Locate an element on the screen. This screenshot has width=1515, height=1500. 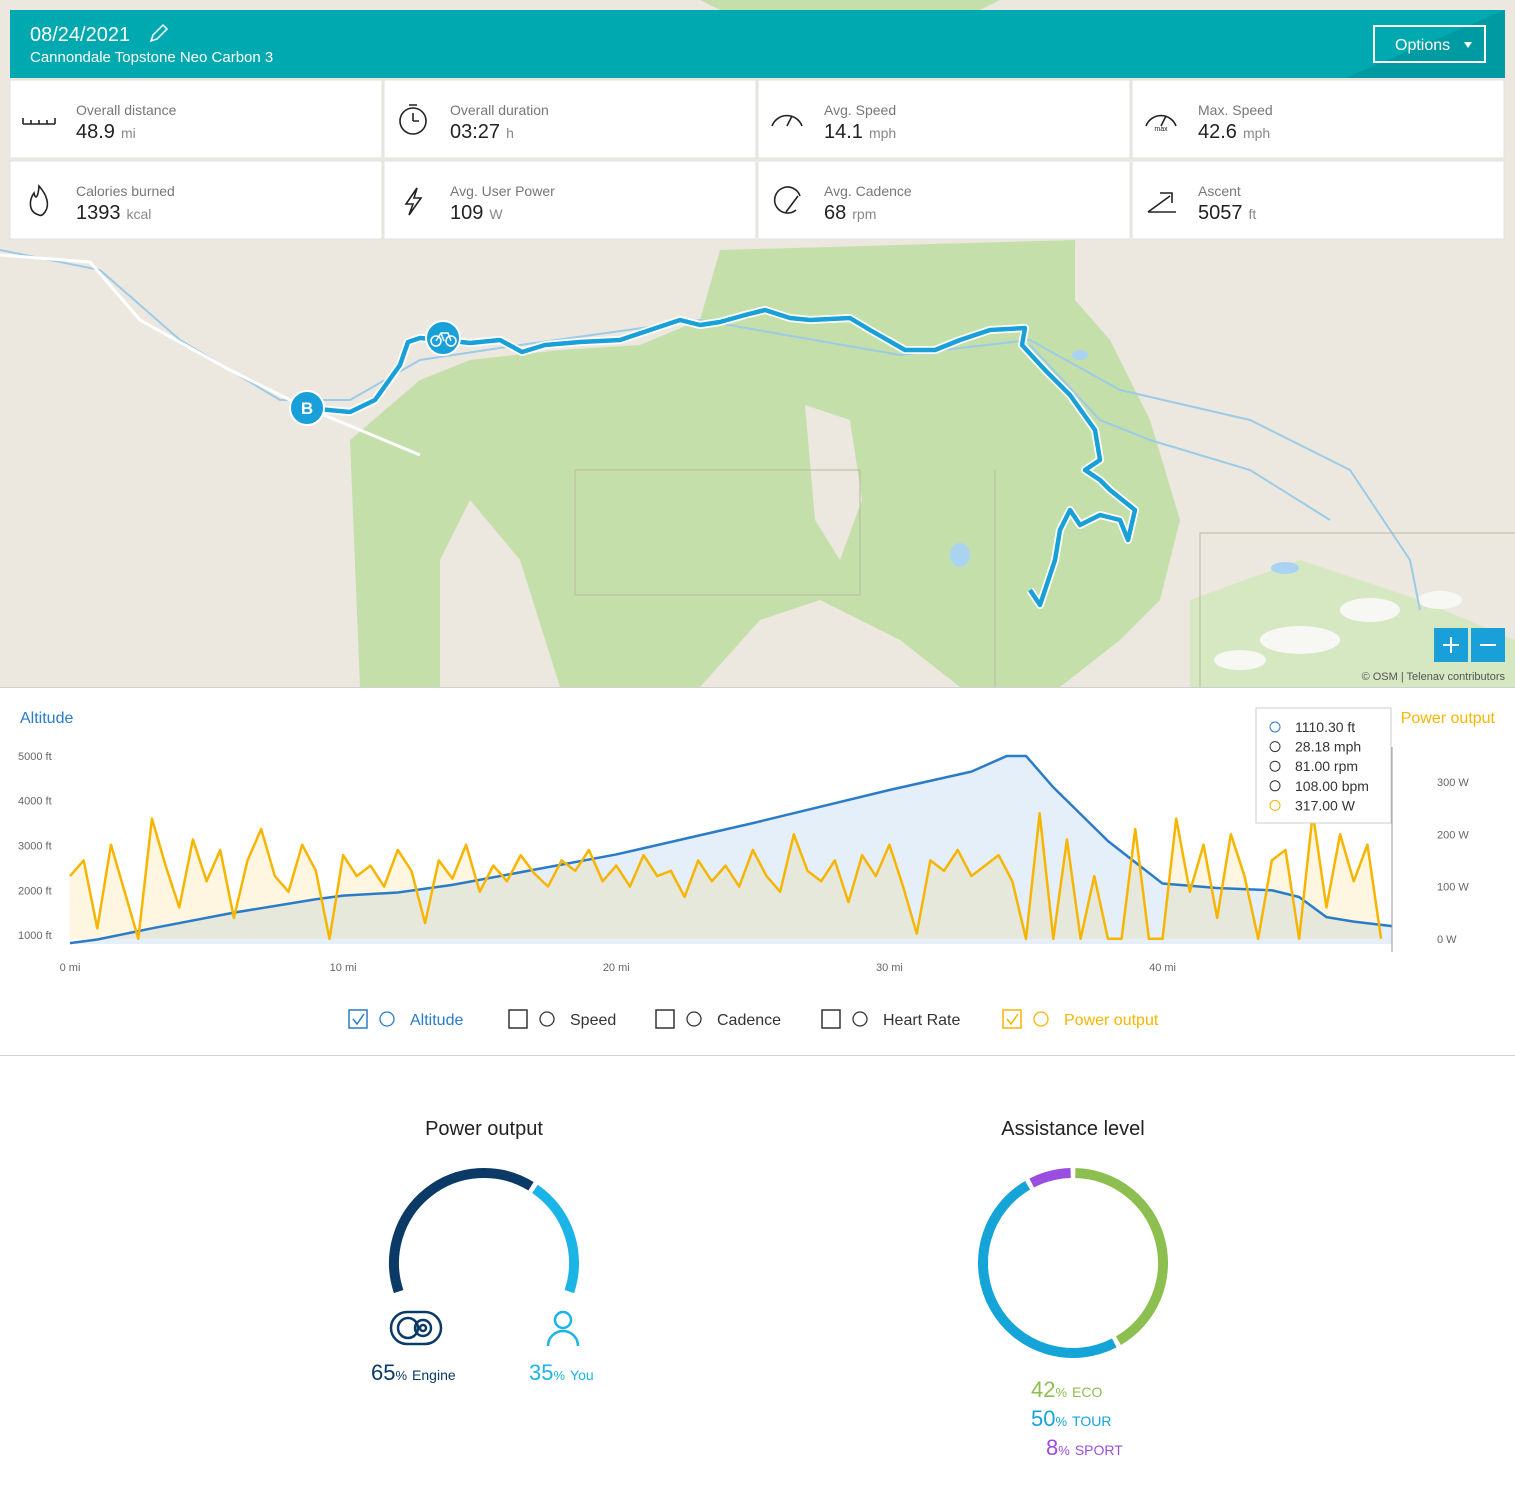
ride-date: 08/24/2021 is located at coordinates (80, 35).